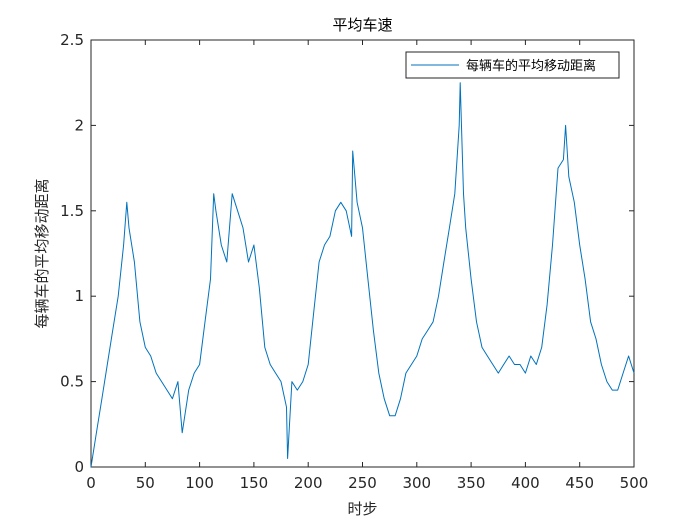 This screenshot has height=525, width=700. I want to click on y-tick-label: 2, so click(79, 125).